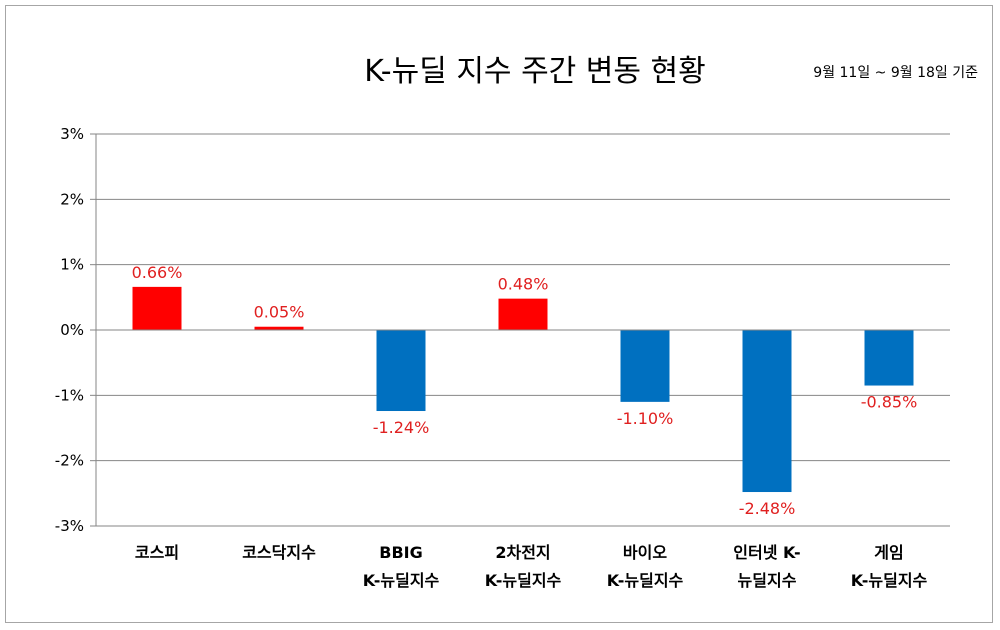  What do you see at coordinates (72, 265) in the screenshot?
I see `y-tick-label: 1%` at bounding box center [72, 265].